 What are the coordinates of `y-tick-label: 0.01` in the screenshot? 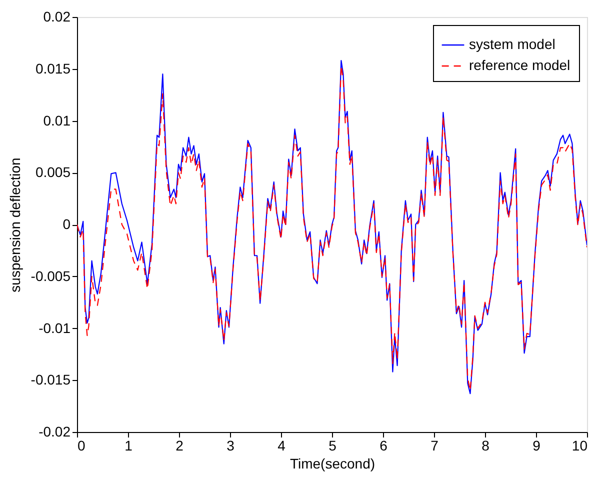 It's located at (57, 120).